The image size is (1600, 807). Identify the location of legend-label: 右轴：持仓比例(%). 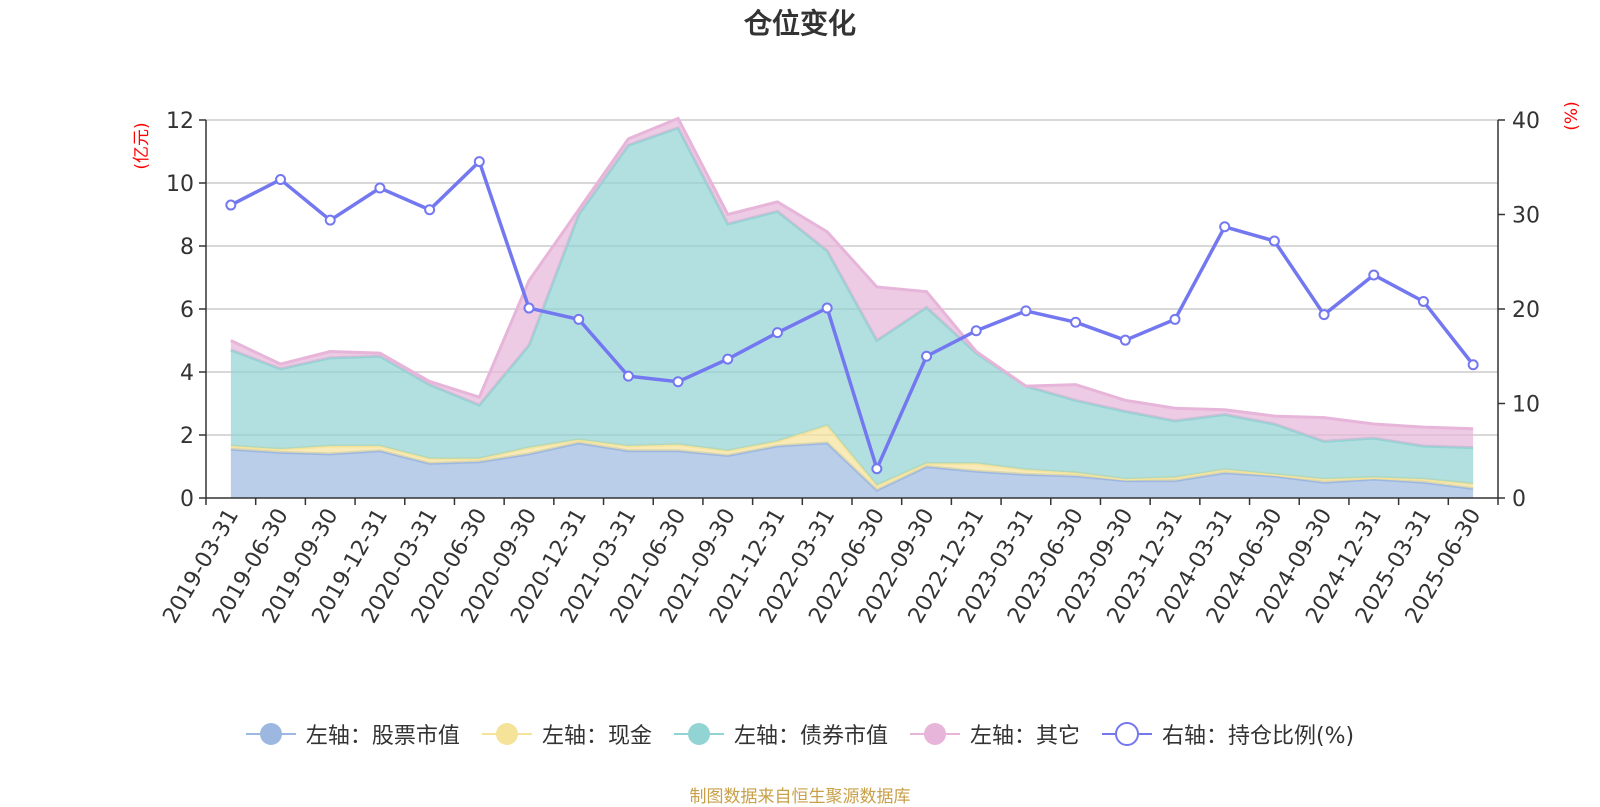
(1258, 736).